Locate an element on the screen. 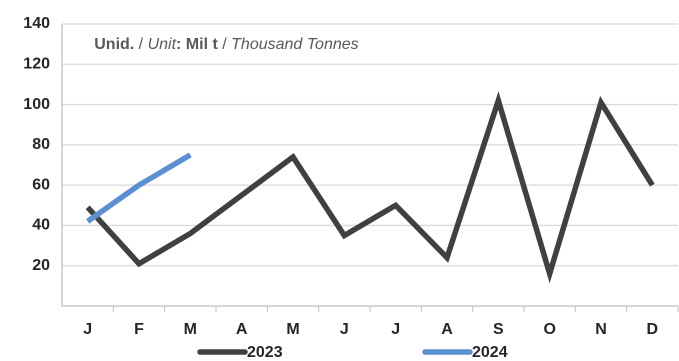  annotation-part: Unit is located at coordinates (162, 44).